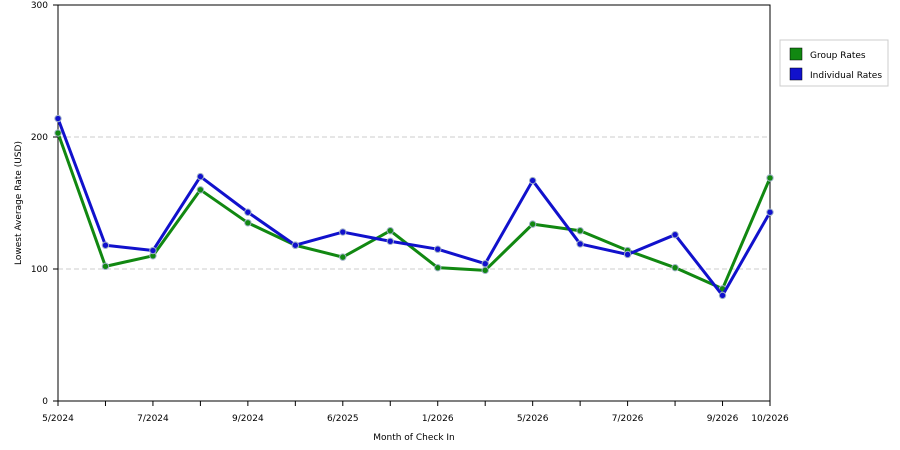 Image resolution: width=900 pixels, height=450 pixels. What do you see at coordinates (414, 438) in the screenshot?
I see `x-axis-title: Month of Check In` at bounding box center [414, 438].